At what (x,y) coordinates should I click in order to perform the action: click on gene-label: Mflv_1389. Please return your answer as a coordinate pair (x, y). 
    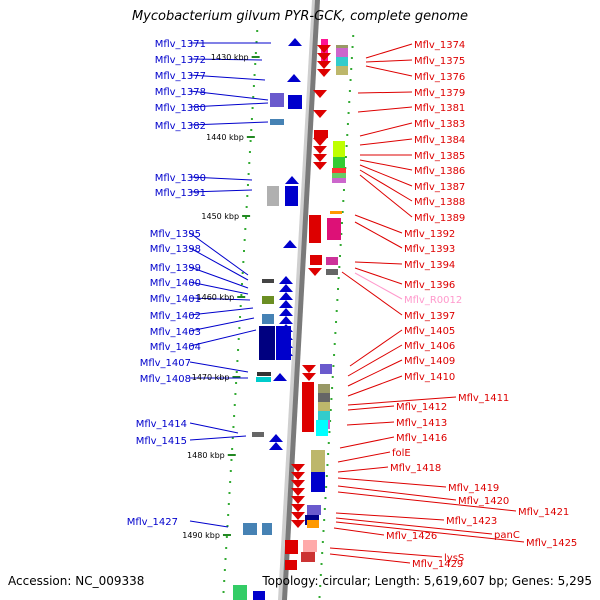
    Looking at the image, I should click on (439, 218).